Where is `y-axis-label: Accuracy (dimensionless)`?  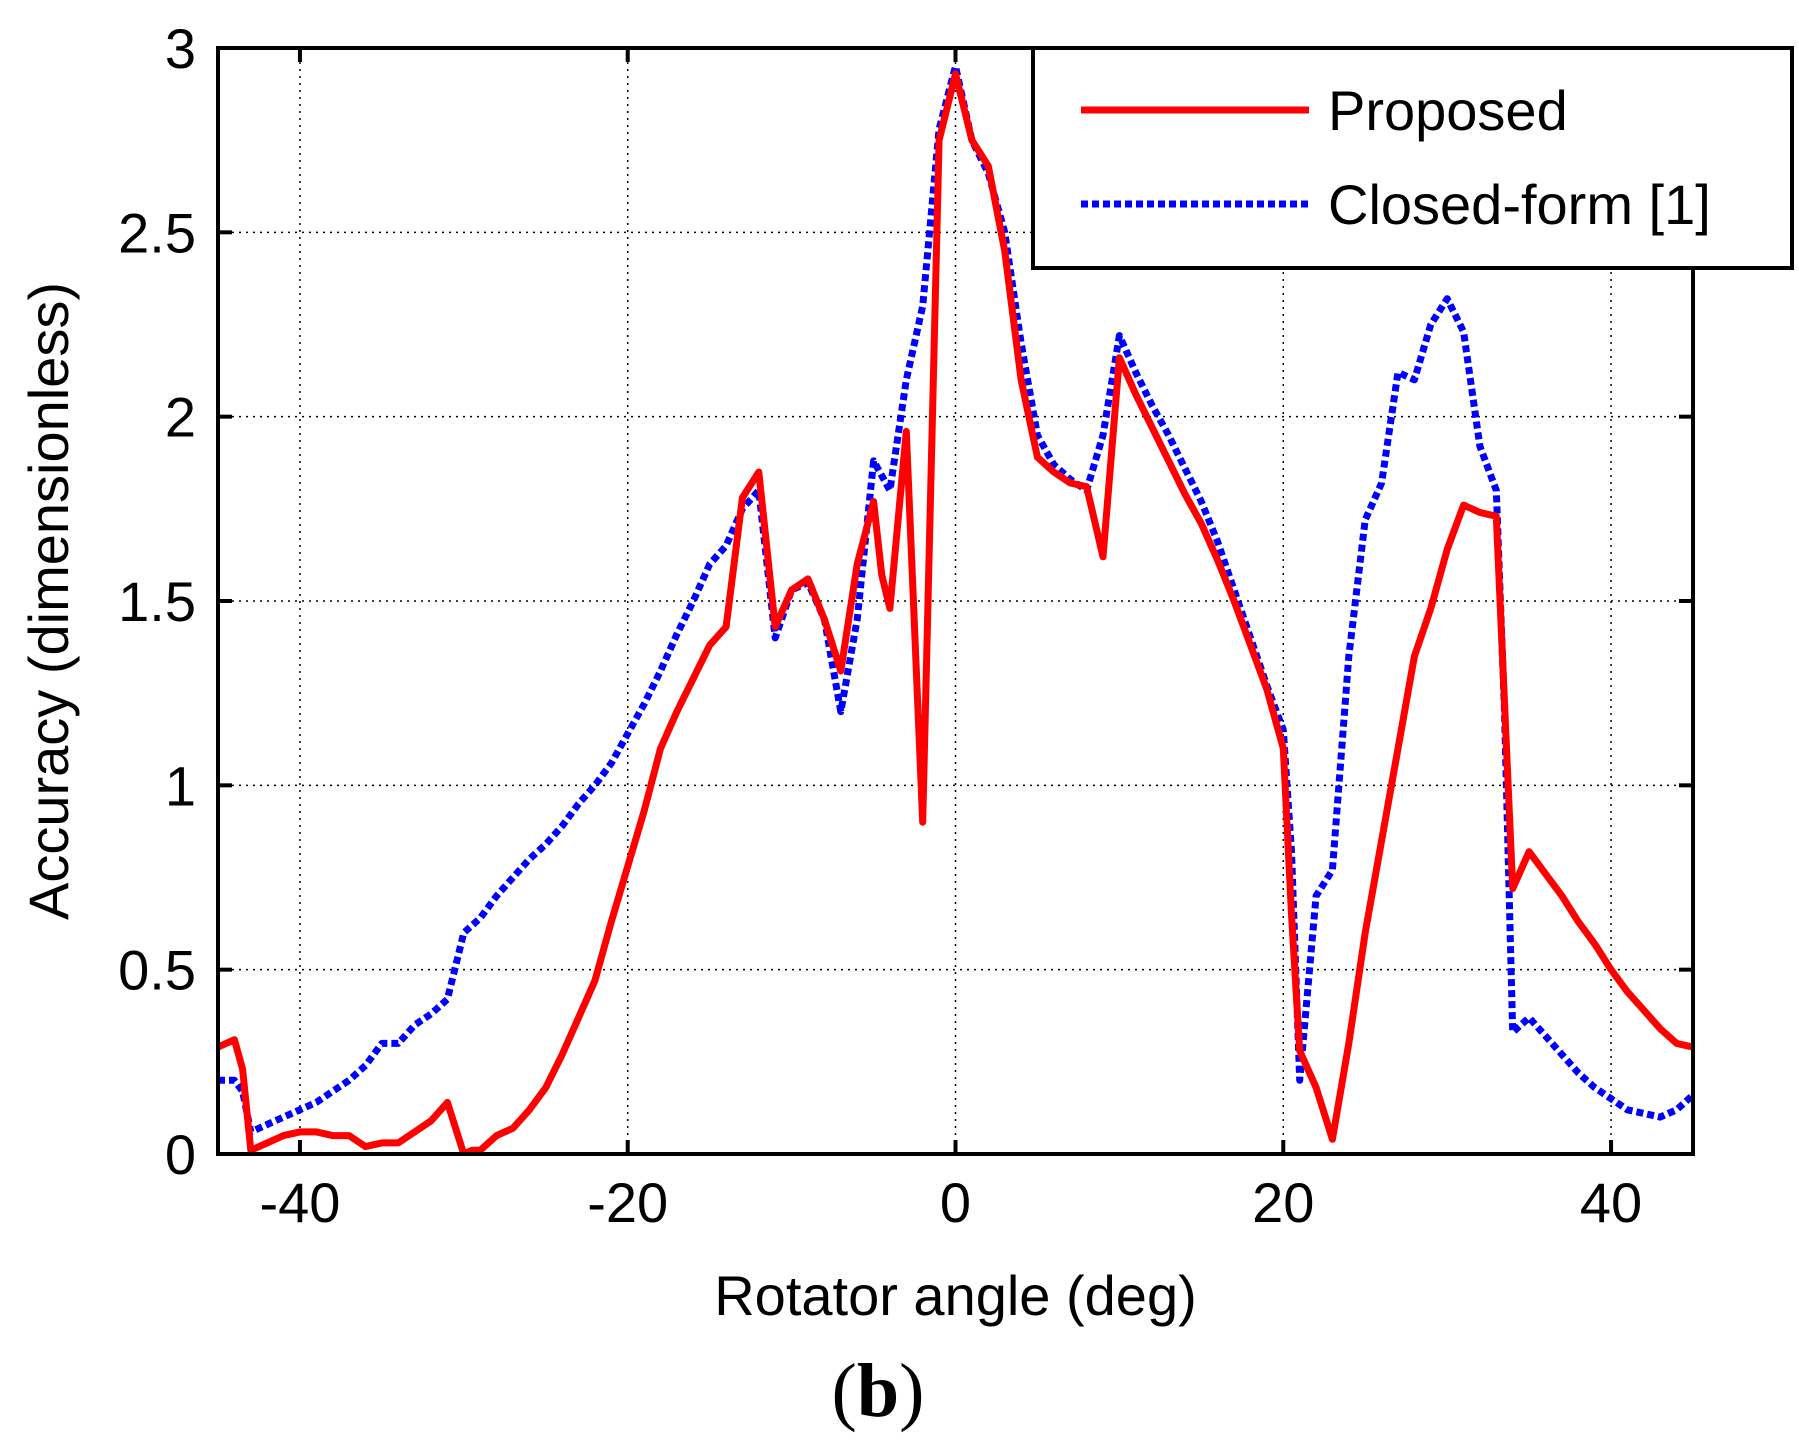 y-axis-label: Accuracy (dimensionless) is located at coordinates (48, 601).